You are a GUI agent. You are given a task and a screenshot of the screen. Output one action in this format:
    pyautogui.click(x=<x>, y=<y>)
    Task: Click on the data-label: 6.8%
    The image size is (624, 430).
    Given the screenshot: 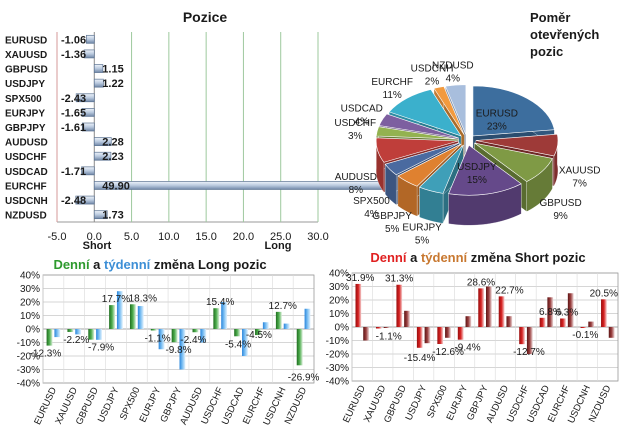 What is the action you would take?
    pyautogui.click(x=550, y=312)
    